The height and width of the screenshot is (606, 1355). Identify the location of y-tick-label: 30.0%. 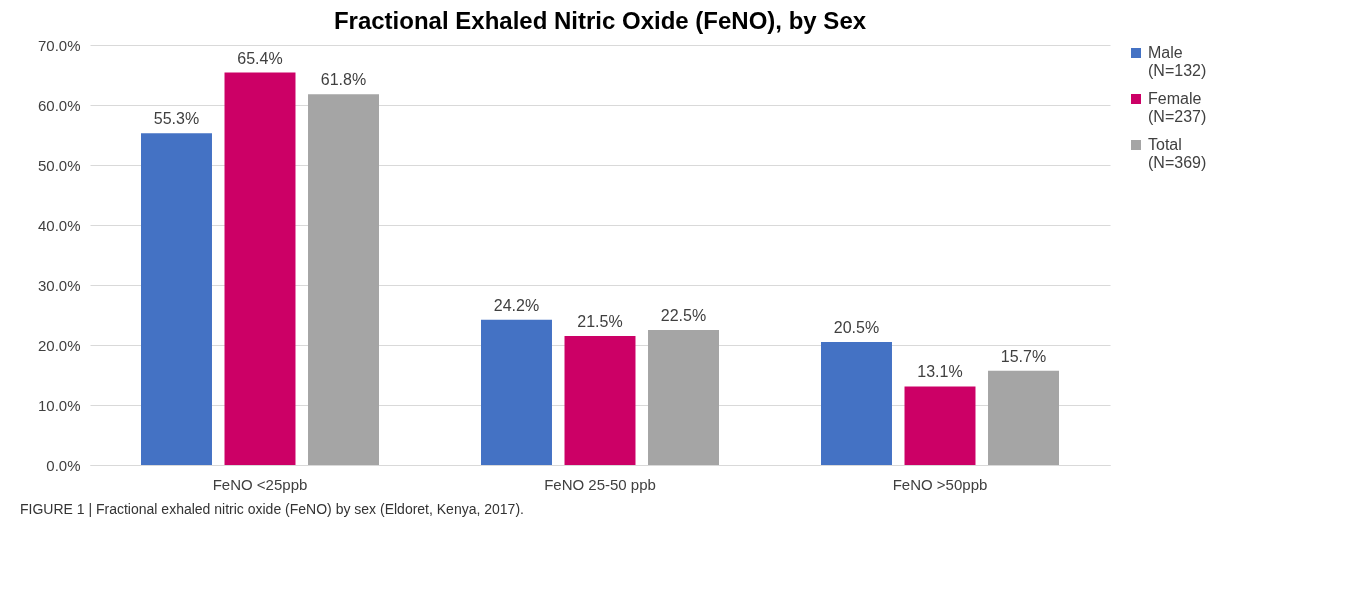
(59, 285).